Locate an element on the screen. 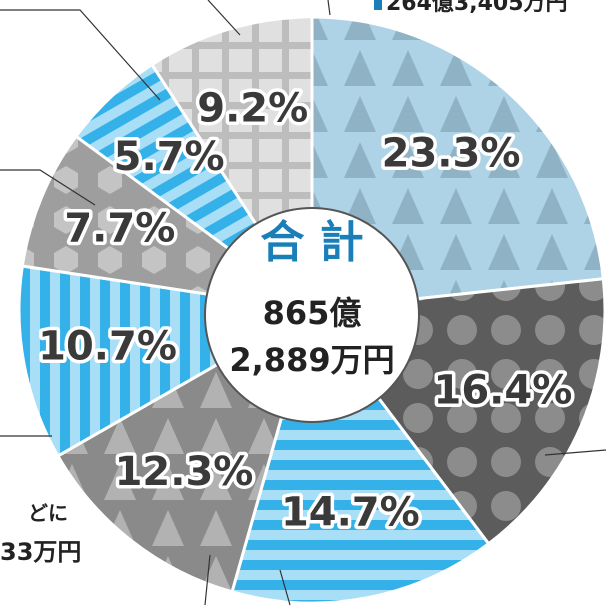 This screenshot has width=606, height=612. center-circle is located at coordinates (312, 315).